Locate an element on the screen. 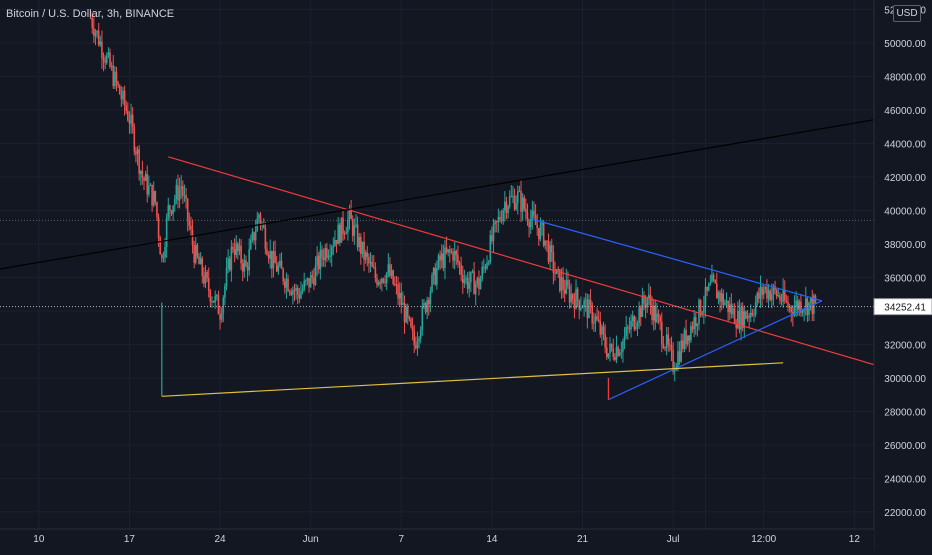  currency-badge: USD is located at coordinates (907, 13).